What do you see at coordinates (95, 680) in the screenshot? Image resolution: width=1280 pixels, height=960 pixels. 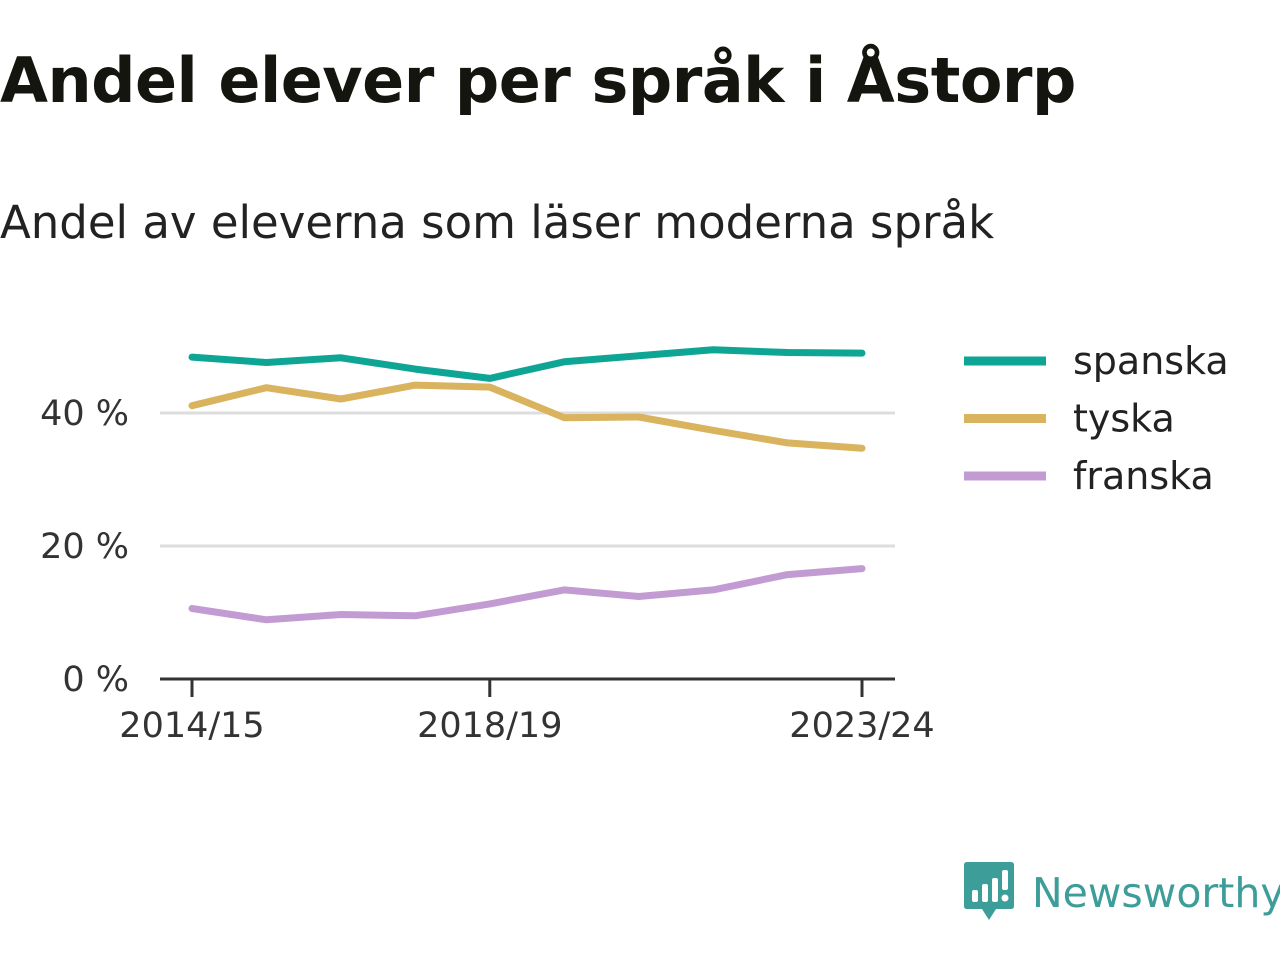 I see `y-tick-label: 0 %` at bounding box center [95, 680].